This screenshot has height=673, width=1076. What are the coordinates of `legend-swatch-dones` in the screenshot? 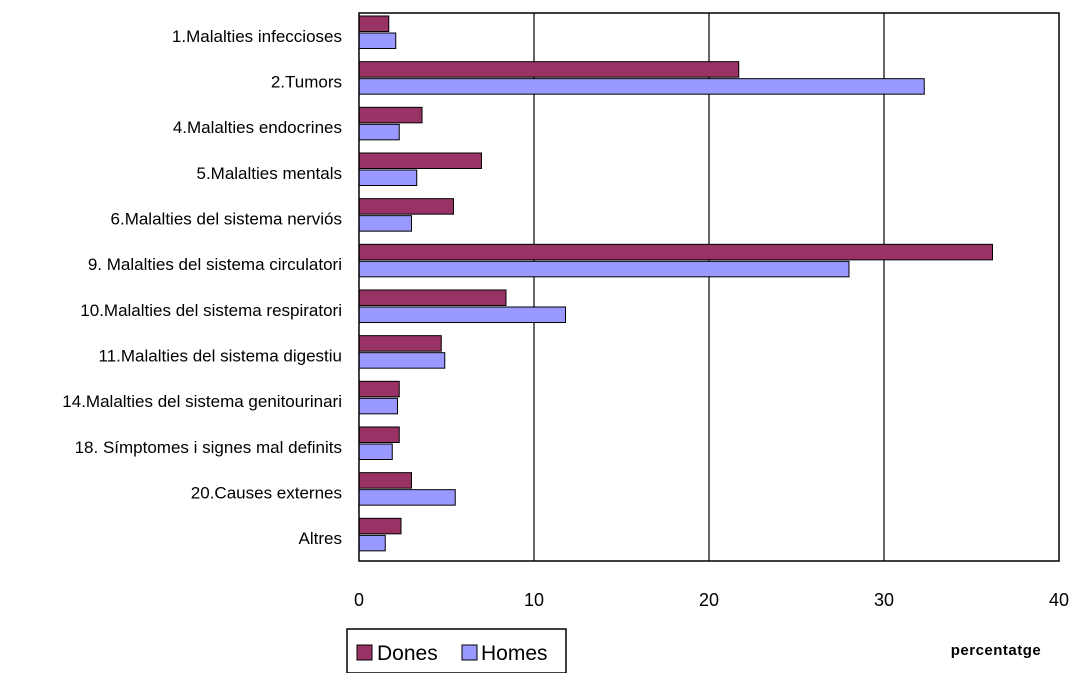 It's located at (364, 652).